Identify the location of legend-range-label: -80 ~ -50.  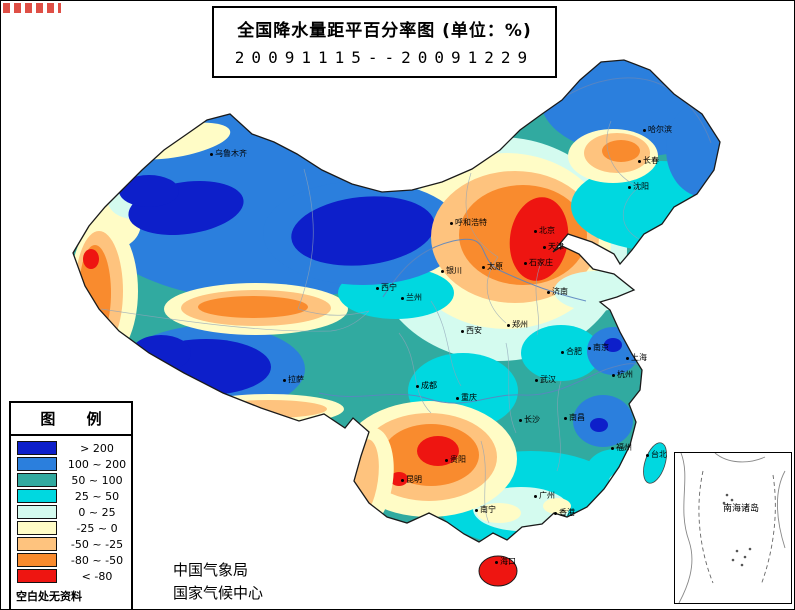
(97, 560).